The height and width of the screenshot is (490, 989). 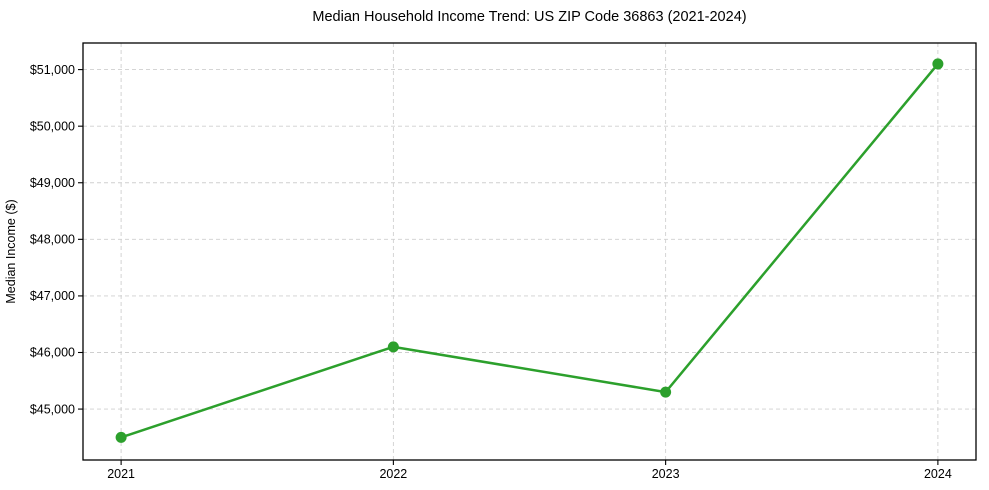 What do you see at coordinates (52, 353) in the screenshot?
I see `y-tick-label: $46,000` at bounding box center [52, 353].